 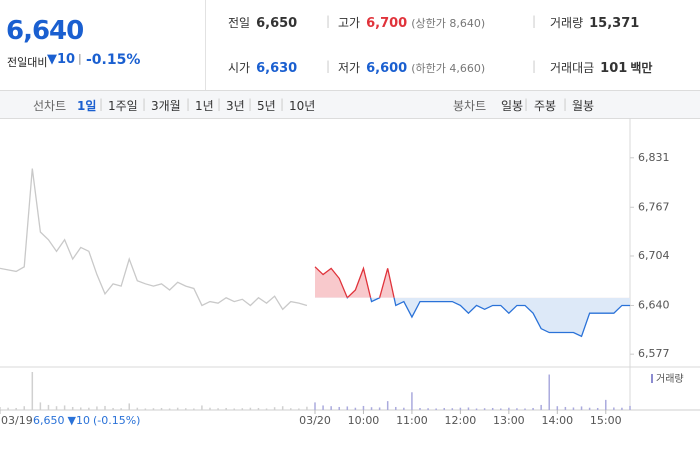 I want to click on stat-value: 6,630, so click(x=277, y=68).